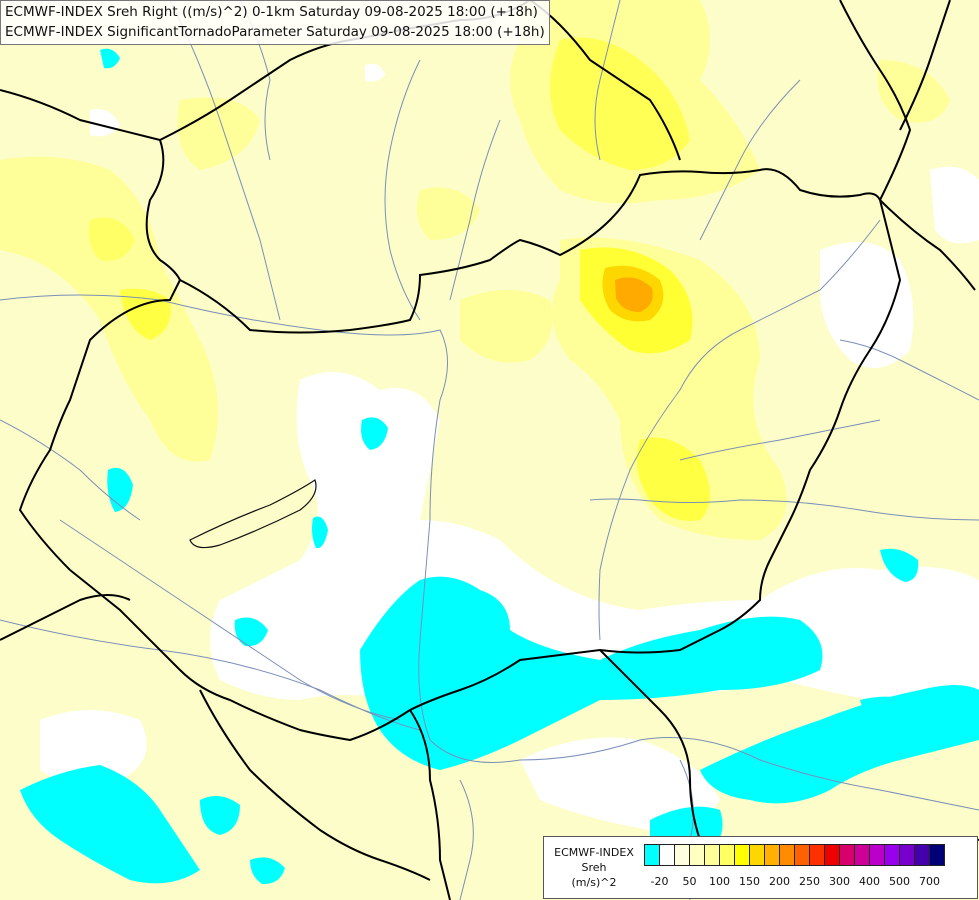  I want to click on field-cyan-small1, so click(220, 815).